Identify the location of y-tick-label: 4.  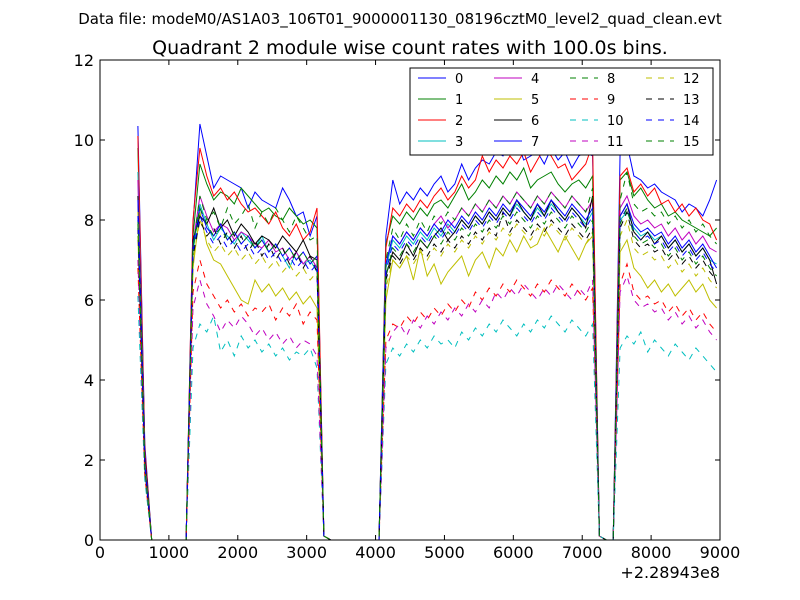
(89, 380).